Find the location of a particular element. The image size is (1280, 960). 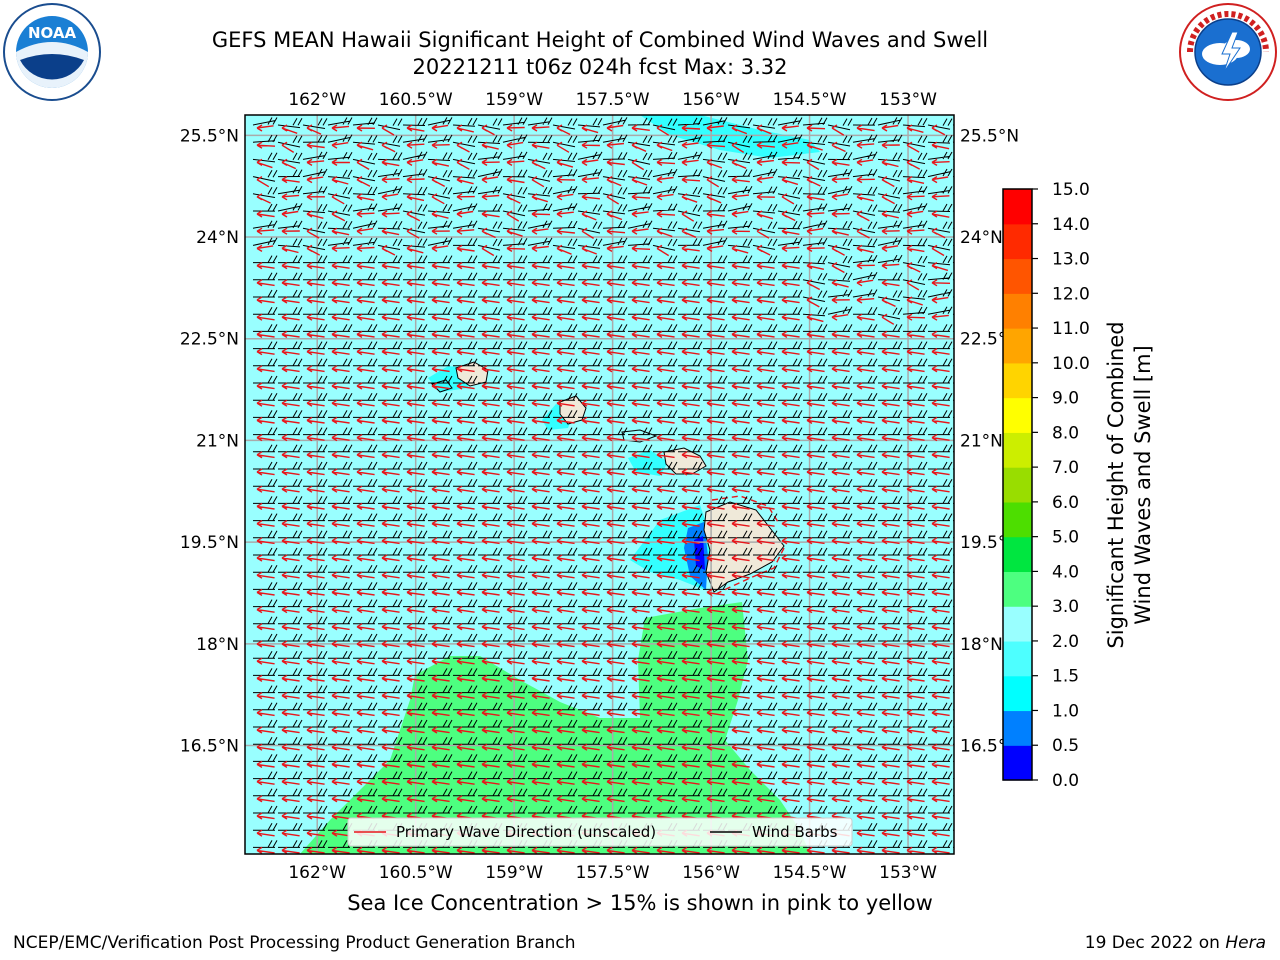

colorbar-tick-label: 12.0 is located at coordinates (1071, 294).